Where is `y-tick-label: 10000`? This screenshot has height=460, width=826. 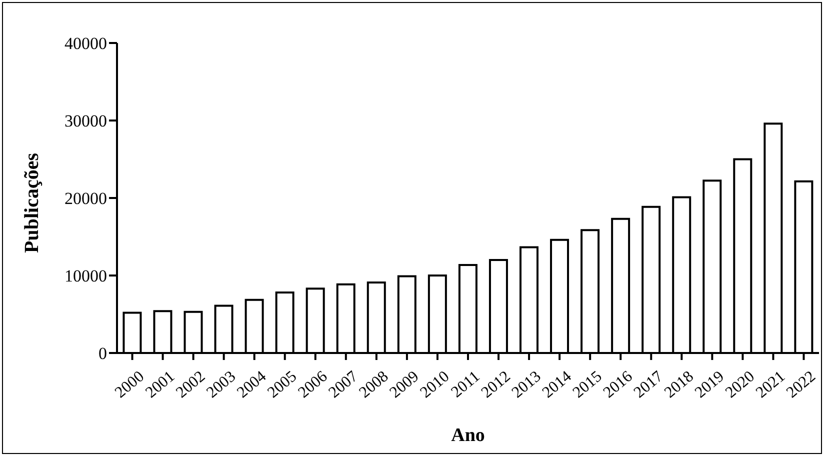 y-tick-label: 10000 is located at coordinates (85, 276).